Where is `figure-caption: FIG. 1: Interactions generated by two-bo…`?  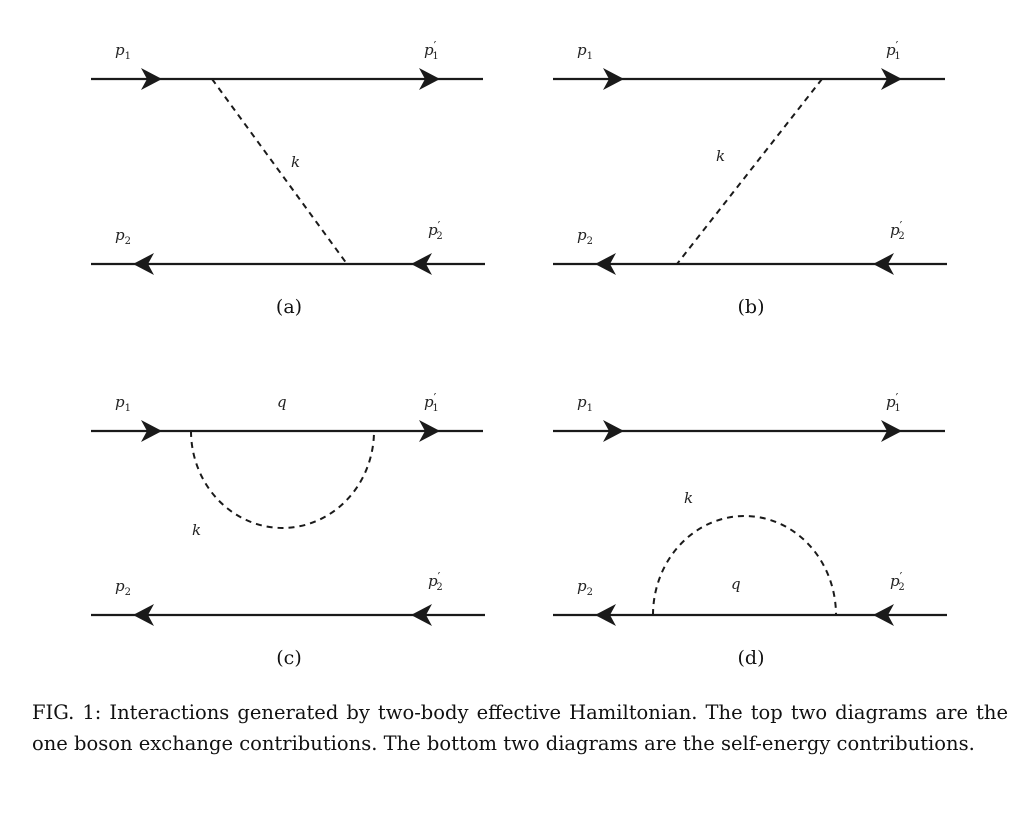 figure-caption: FIG. 1: Interactions generated by two-bo… is located at coordinates (520, 728).